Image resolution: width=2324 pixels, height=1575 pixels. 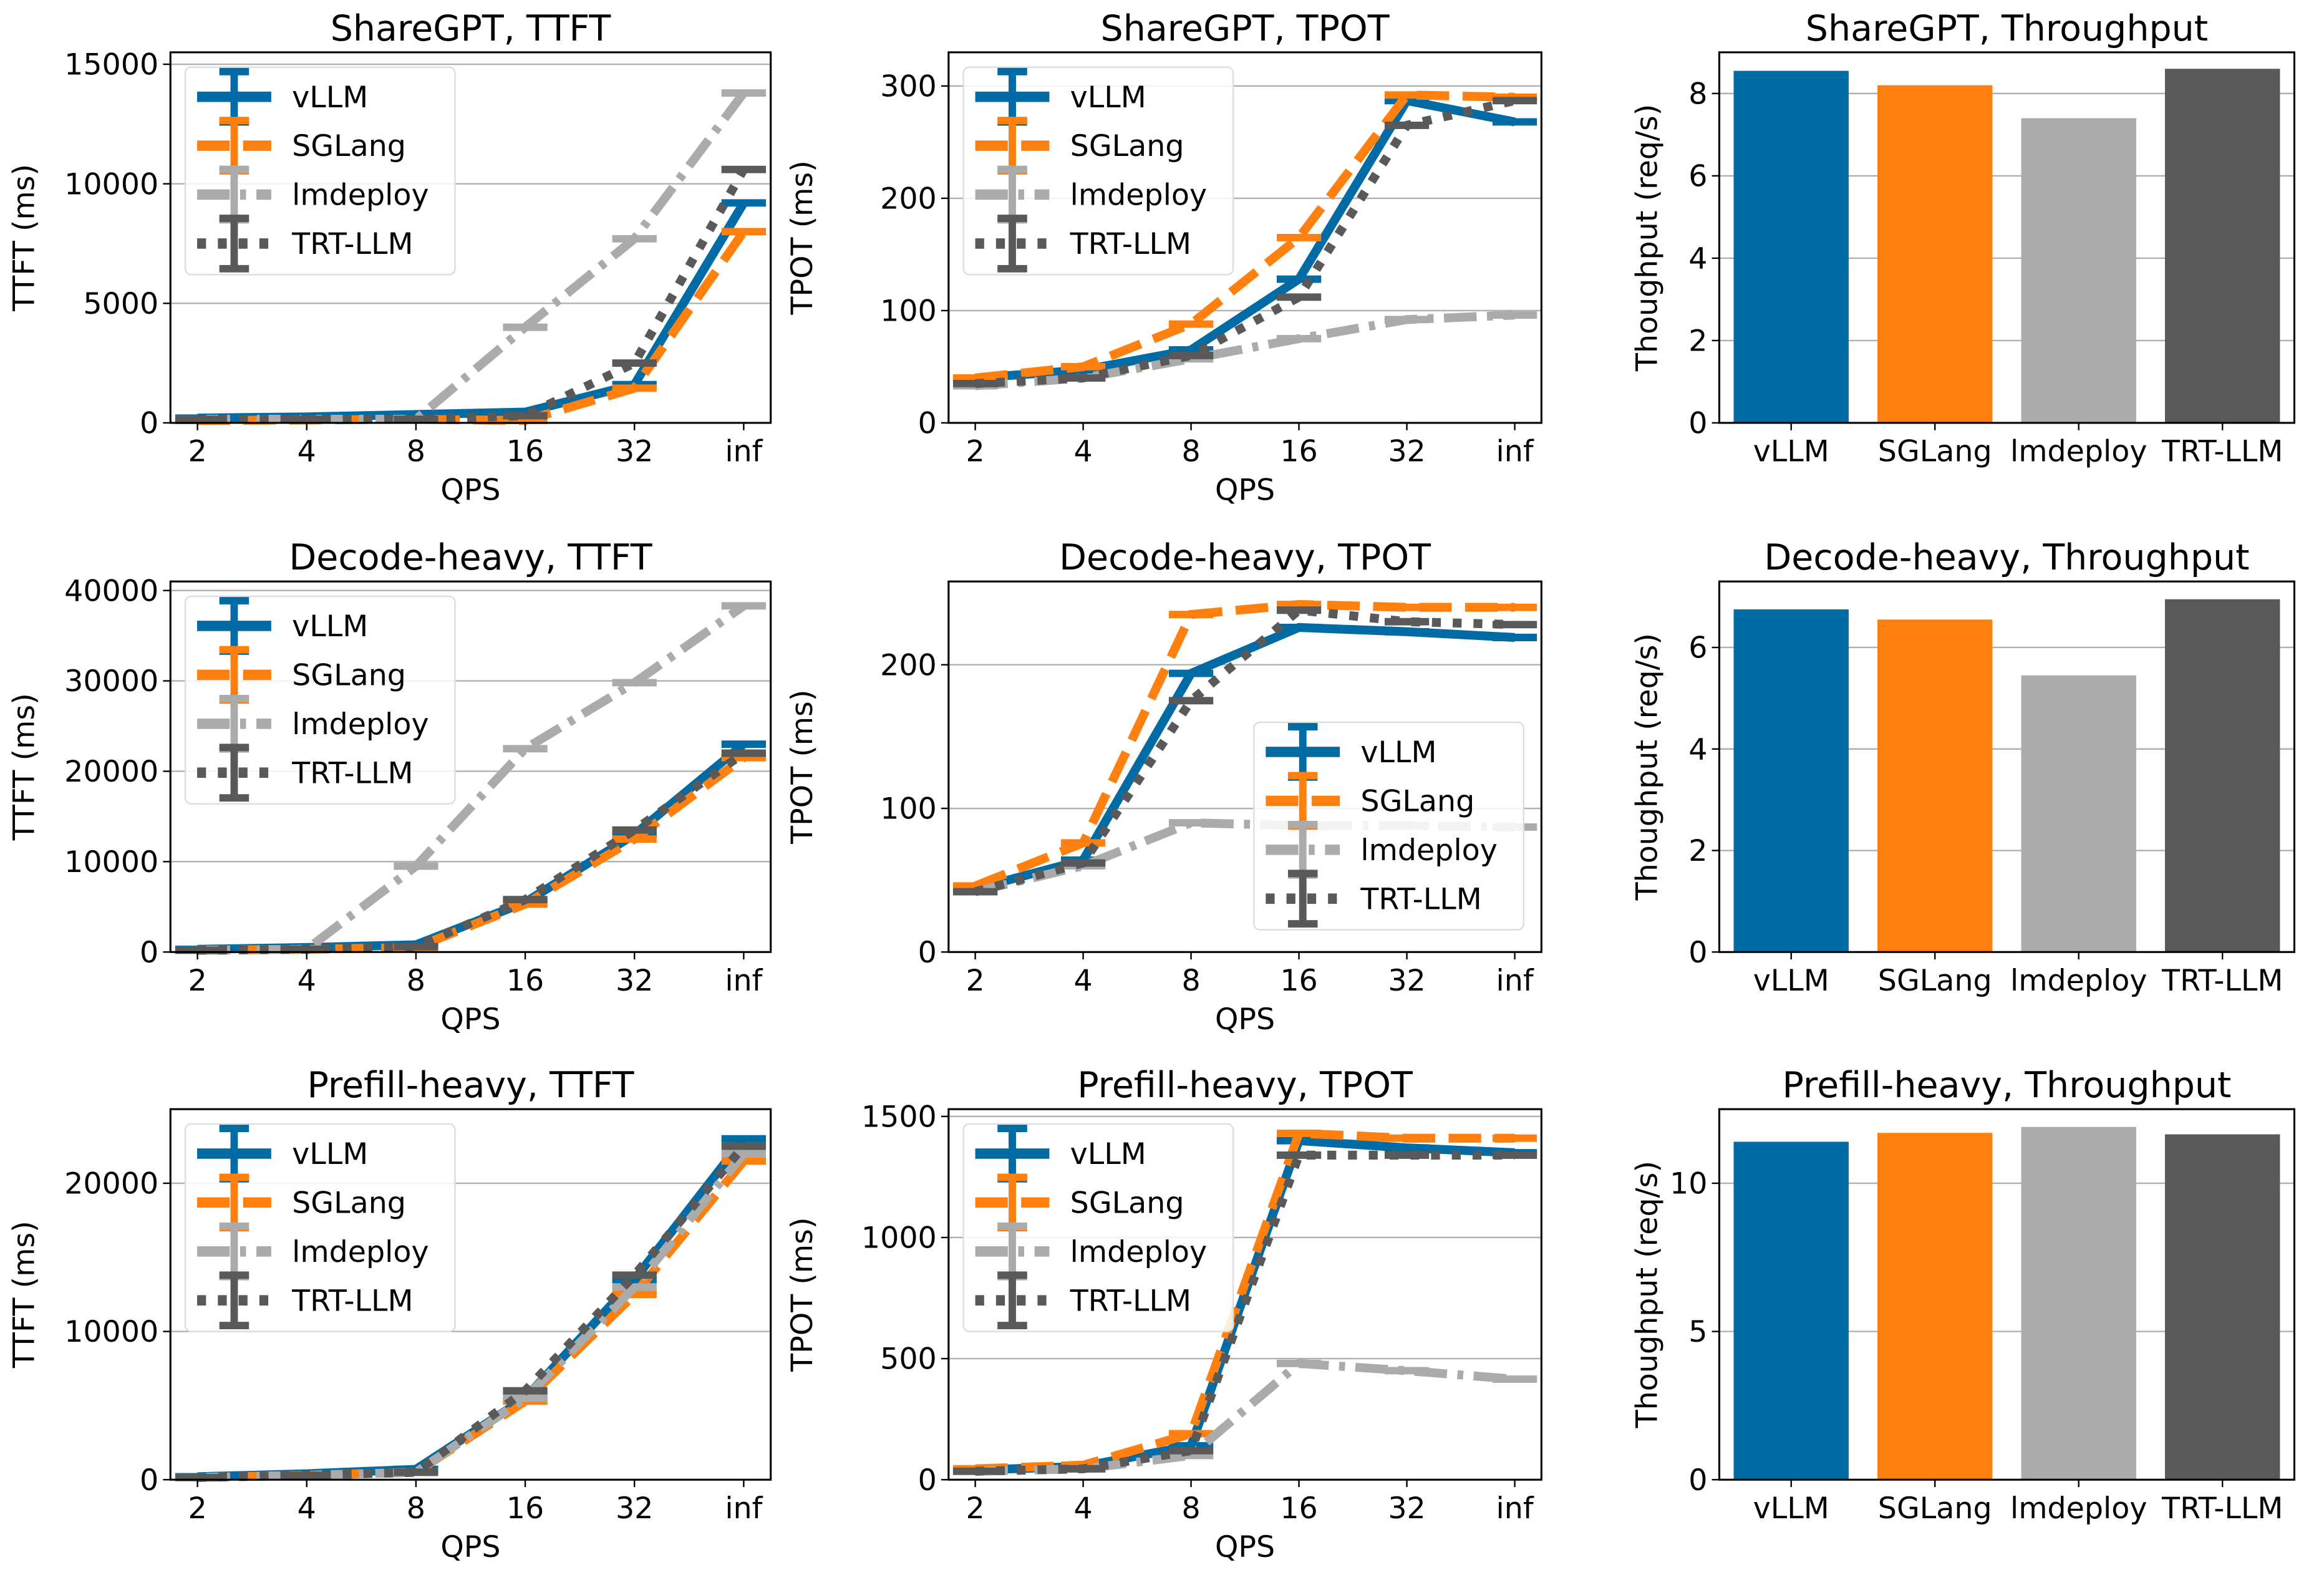 I want to click on y-tick-label: 1000, so click(x=899, y=1238).